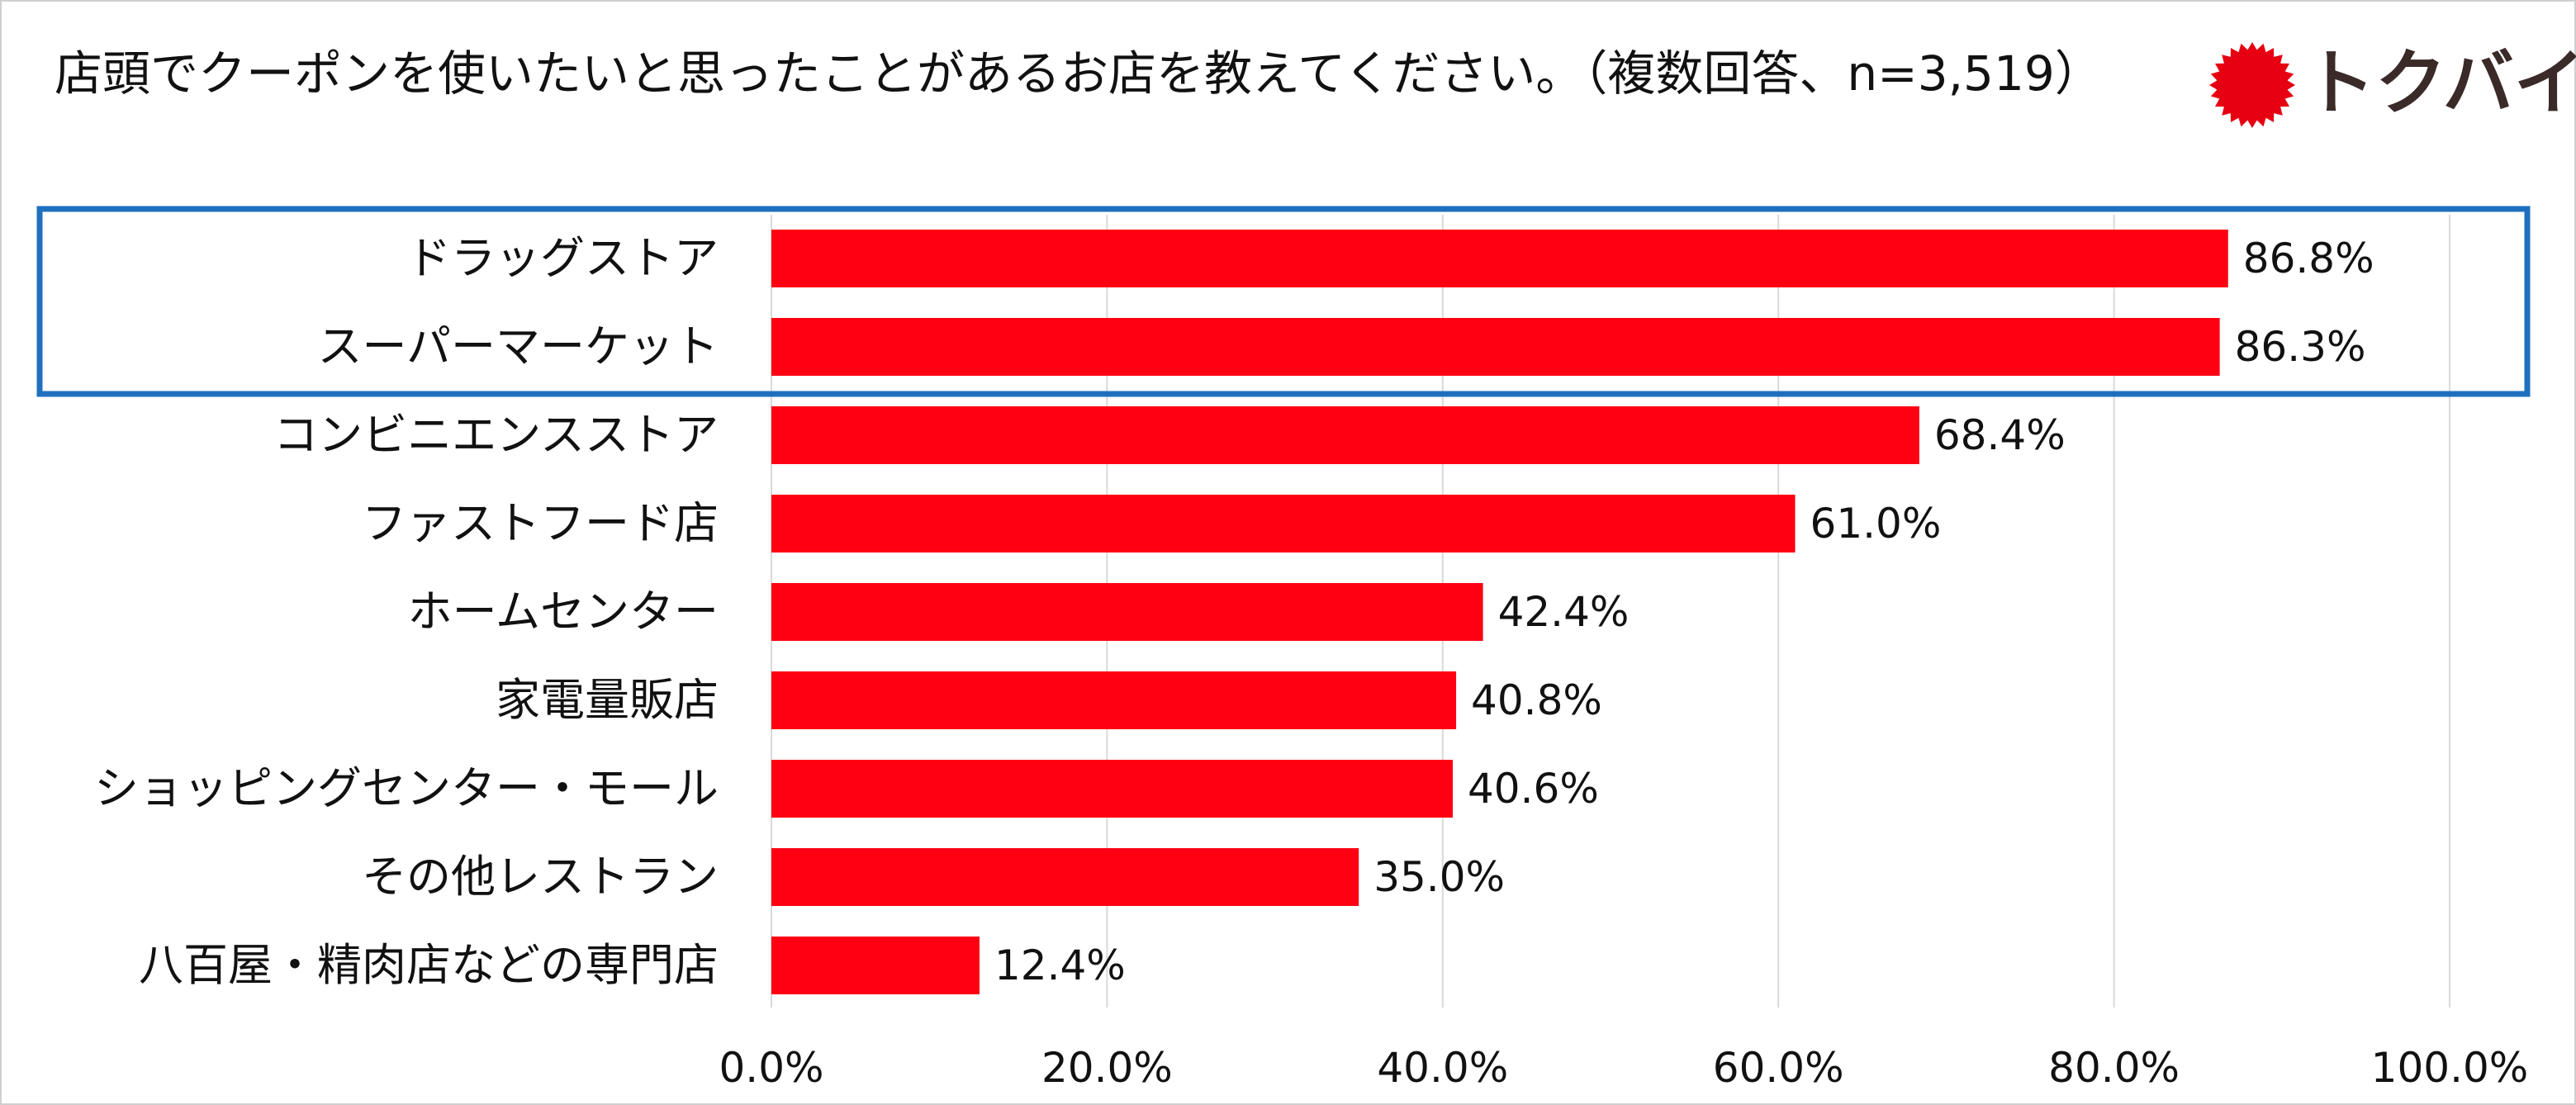  I want to click on category-label: スーパーマーケット, so click(518, 346).